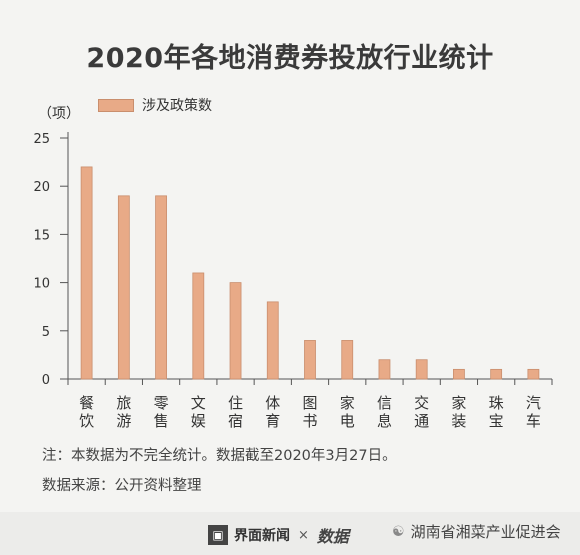  What do you see at coordinates (309, 421) in the screenshot?
I see `x-tick-label-char: 书` at bounding box center [309, 421].